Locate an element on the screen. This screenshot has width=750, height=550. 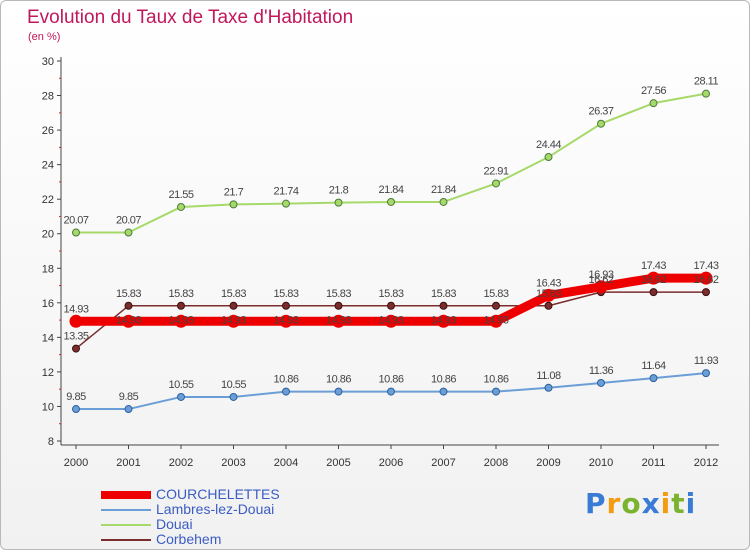
x-tick-label: 2008 is located at coordinates (496, 463).